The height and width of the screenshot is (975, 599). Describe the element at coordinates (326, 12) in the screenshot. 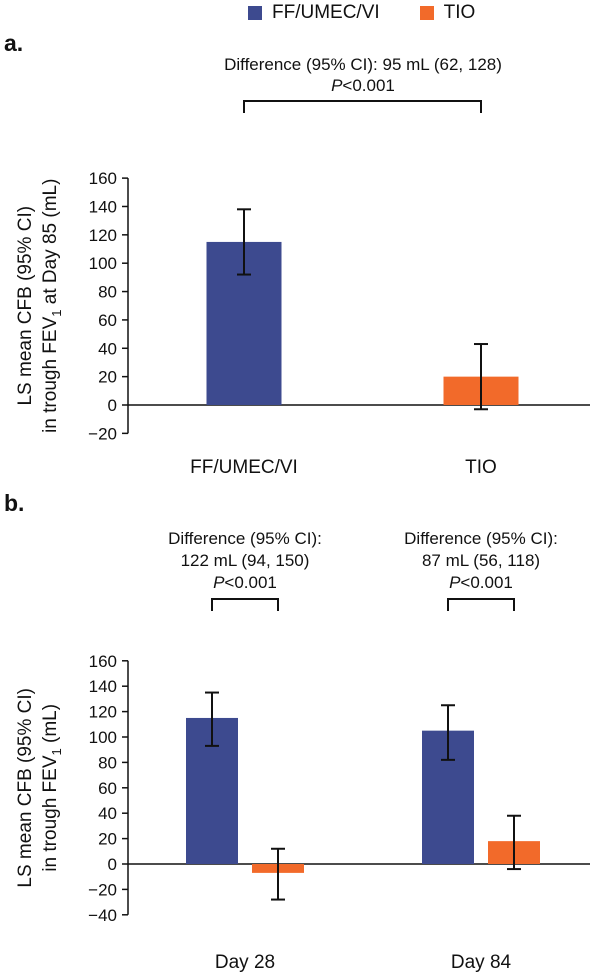

I see `legend-label-ff-umec-vi: FF/UMEC/VI` at that location.